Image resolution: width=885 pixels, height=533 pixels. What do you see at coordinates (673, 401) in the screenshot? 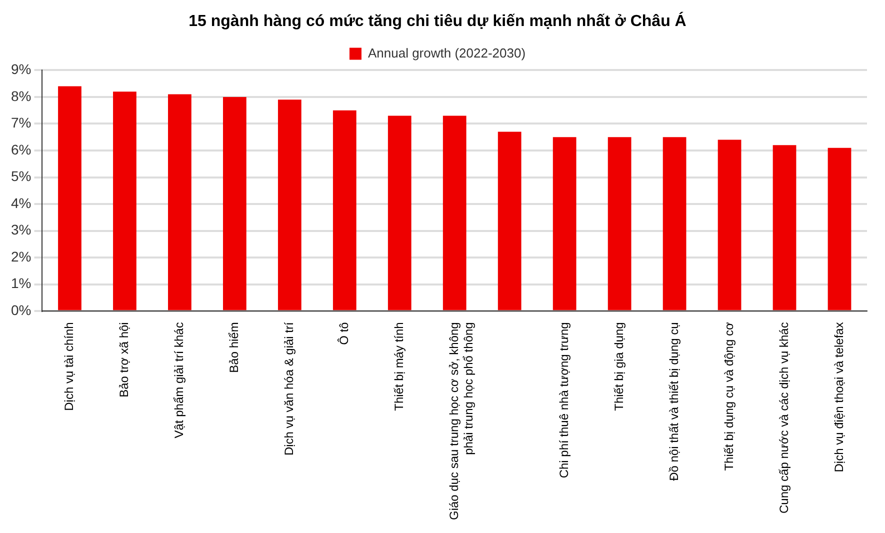
I see `x-tick-label: Đồ nội thất và thiết bị dụng cụ` at bounding box center [673, 401].